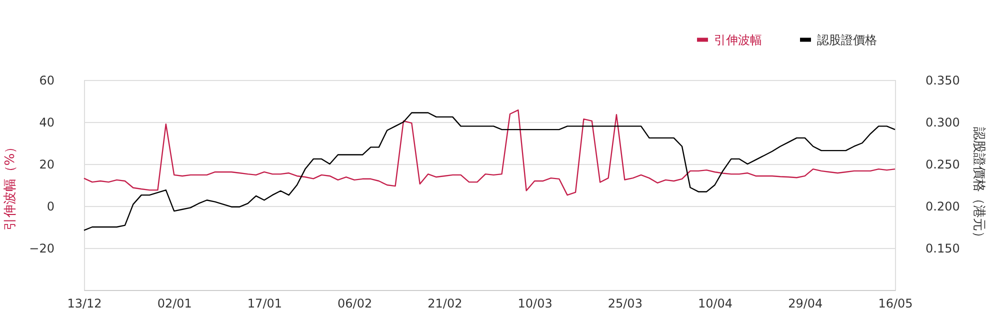  What do you see at coordinates (715, 303) in the screenshot?
I see `x-tick-label: 10/04` at bounding box center [715, 303].